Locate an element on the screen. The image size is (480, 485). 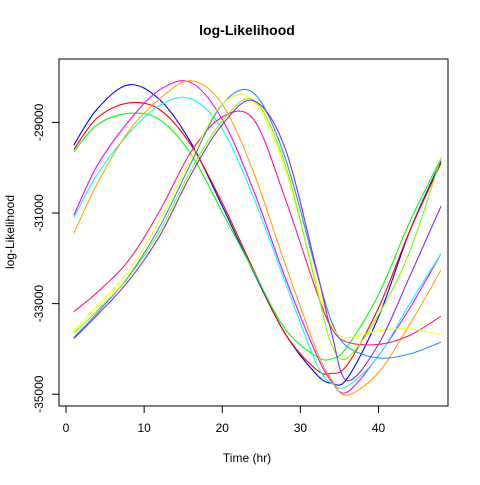
x-axis-label: Time (hr) is located at coordinates (247, 458).